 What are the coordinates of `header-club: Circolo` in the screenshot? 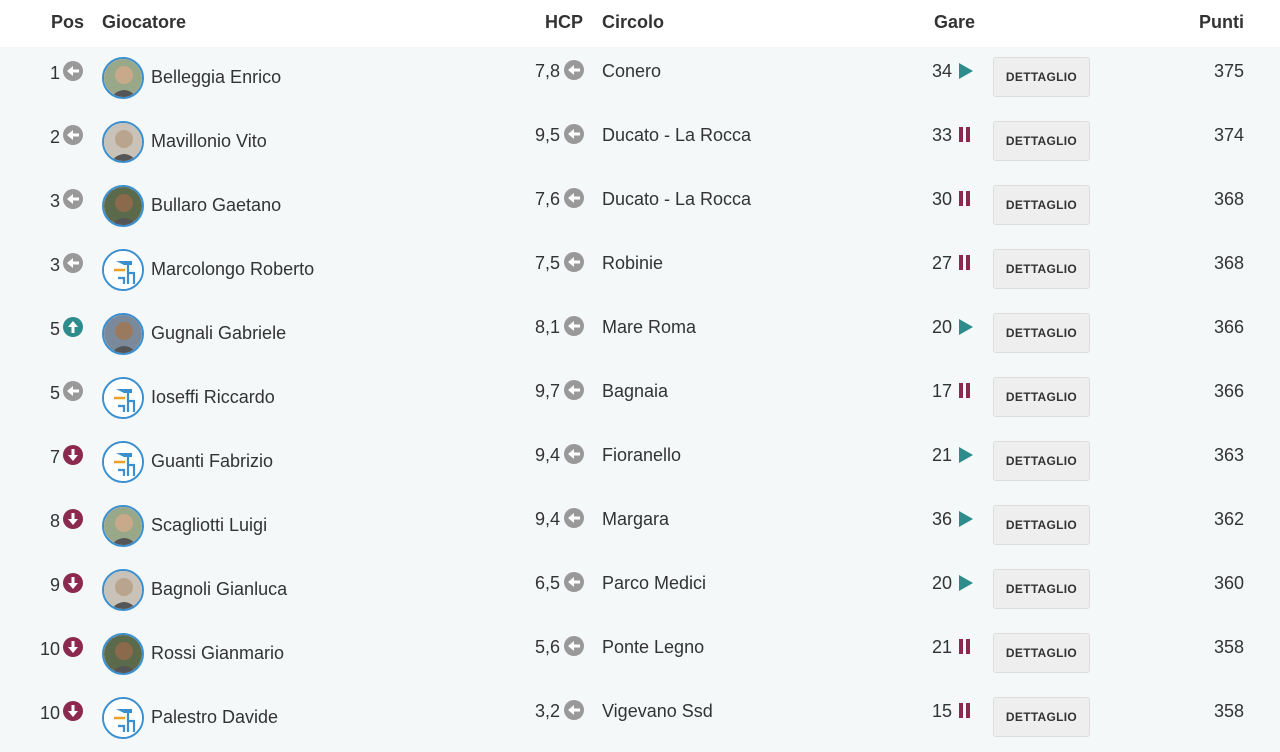 It's located at (633, 22).